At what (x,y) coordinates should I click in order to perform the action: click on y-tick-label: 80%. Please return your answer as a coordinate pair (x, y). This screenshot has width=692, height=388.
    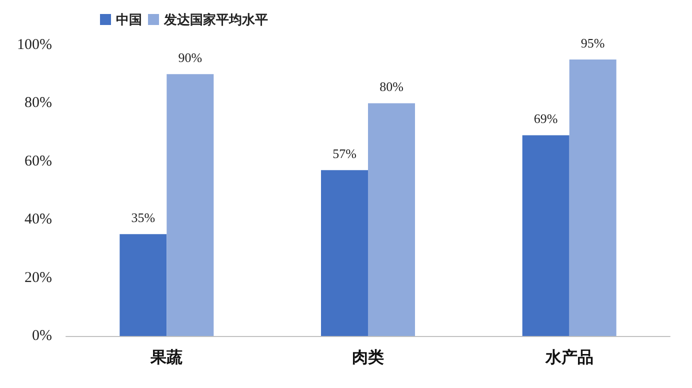
    Looking at the image, I should click on (38, 103).